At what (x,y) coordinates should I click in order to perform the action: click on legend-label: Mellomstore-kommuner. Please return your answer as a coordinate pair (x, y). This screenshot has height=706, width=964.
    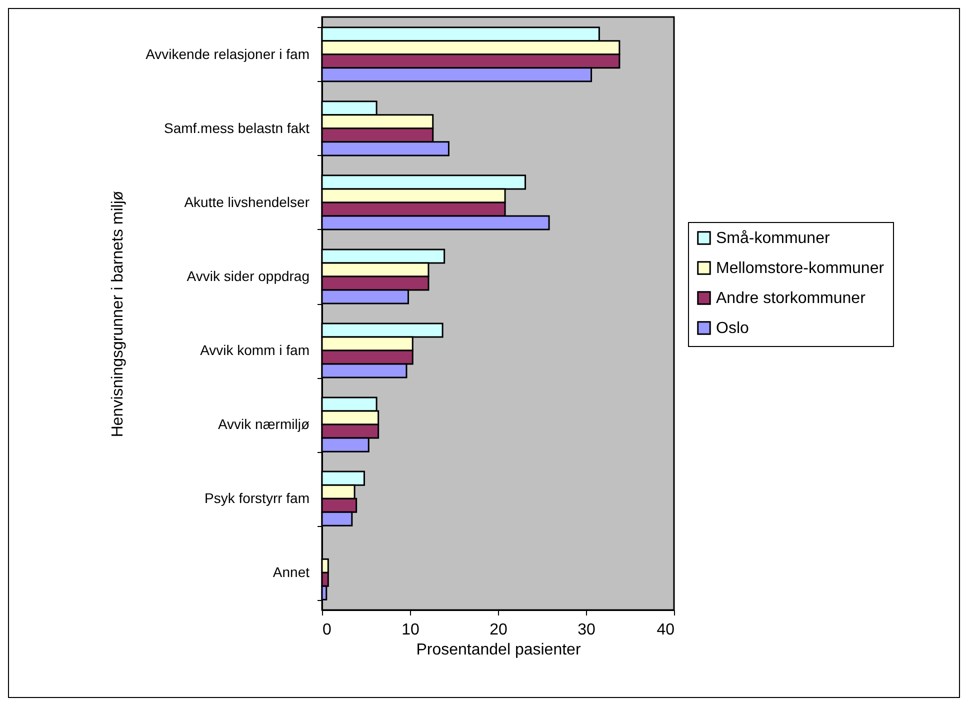
    Looking at the image, I should click on (800, 268).